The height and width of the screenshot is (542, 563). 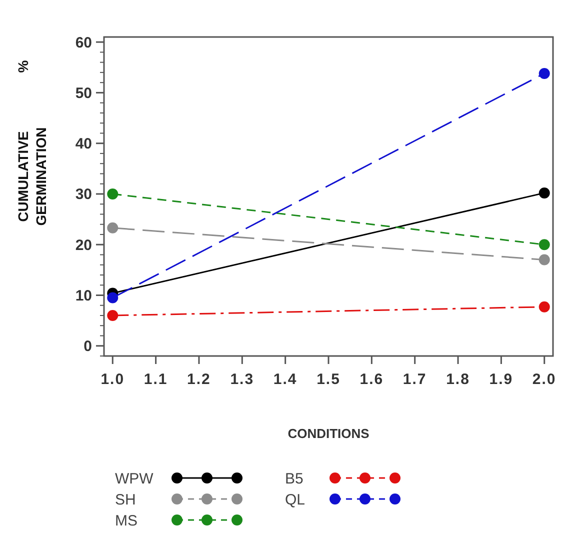 I want to click on x-tick-label: 1.5, so click(x=328, y=379).